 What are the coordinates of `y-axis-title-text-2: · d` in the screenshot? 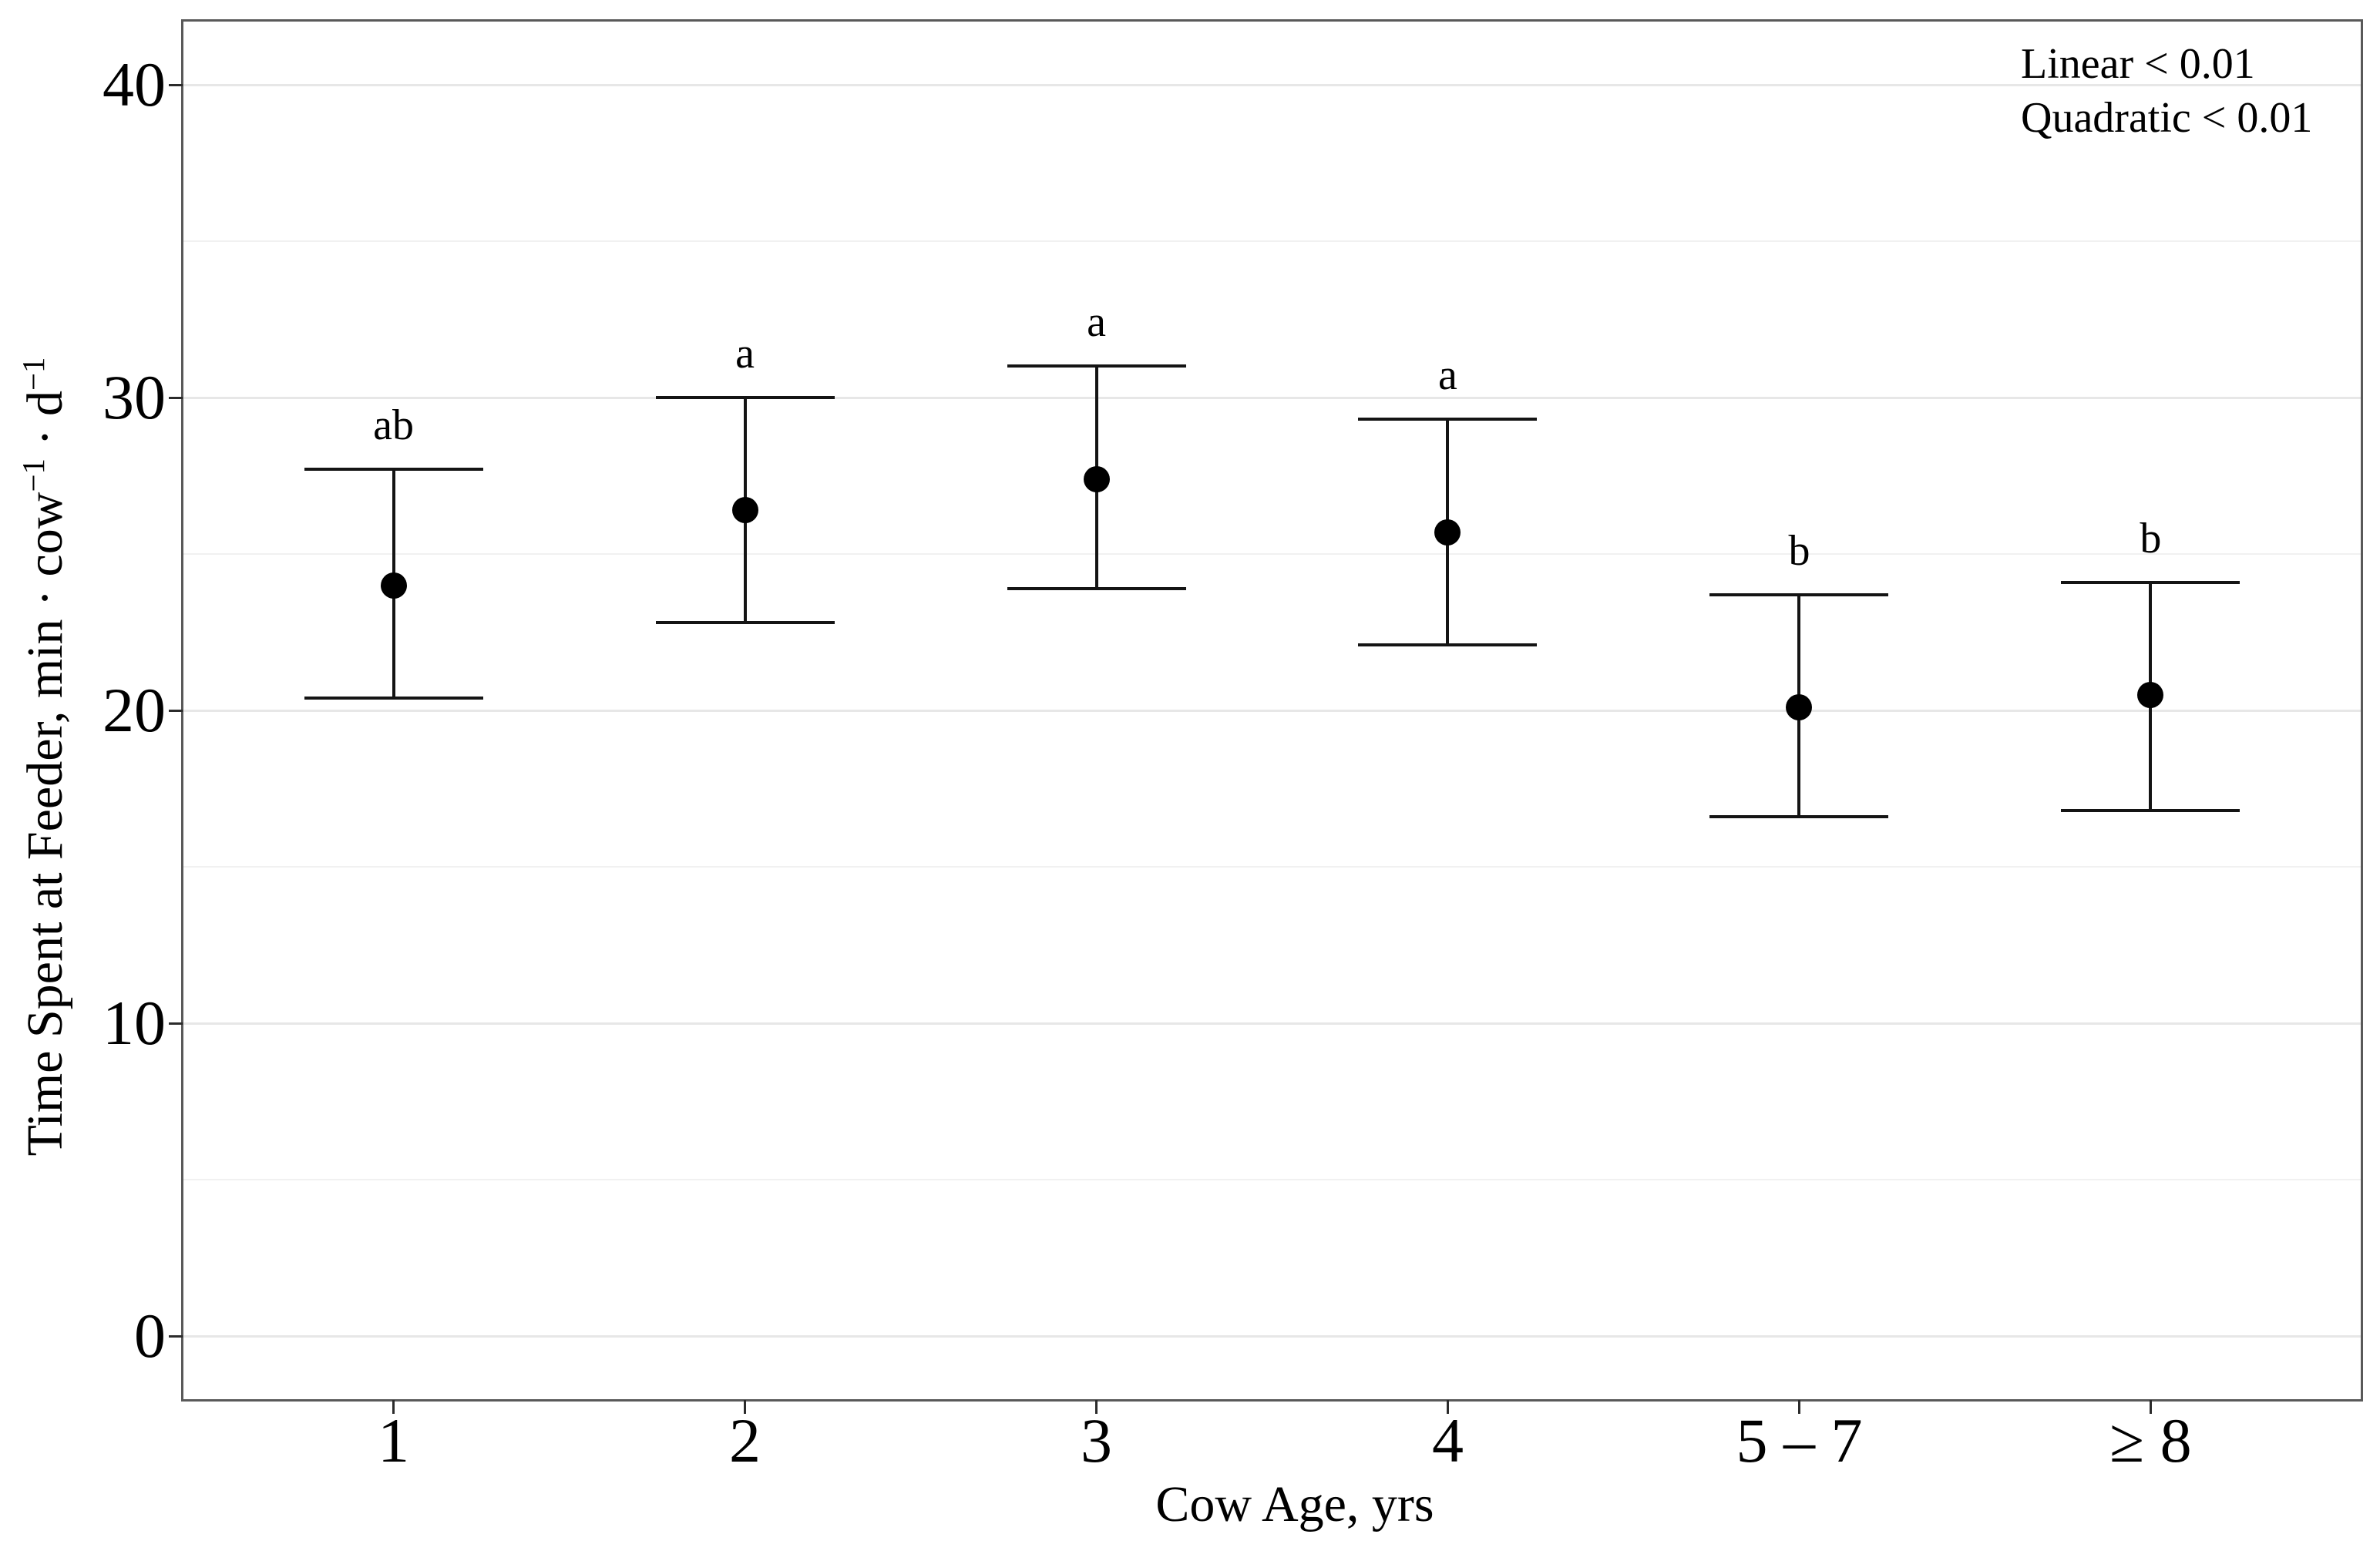 It's located at (45, 425).